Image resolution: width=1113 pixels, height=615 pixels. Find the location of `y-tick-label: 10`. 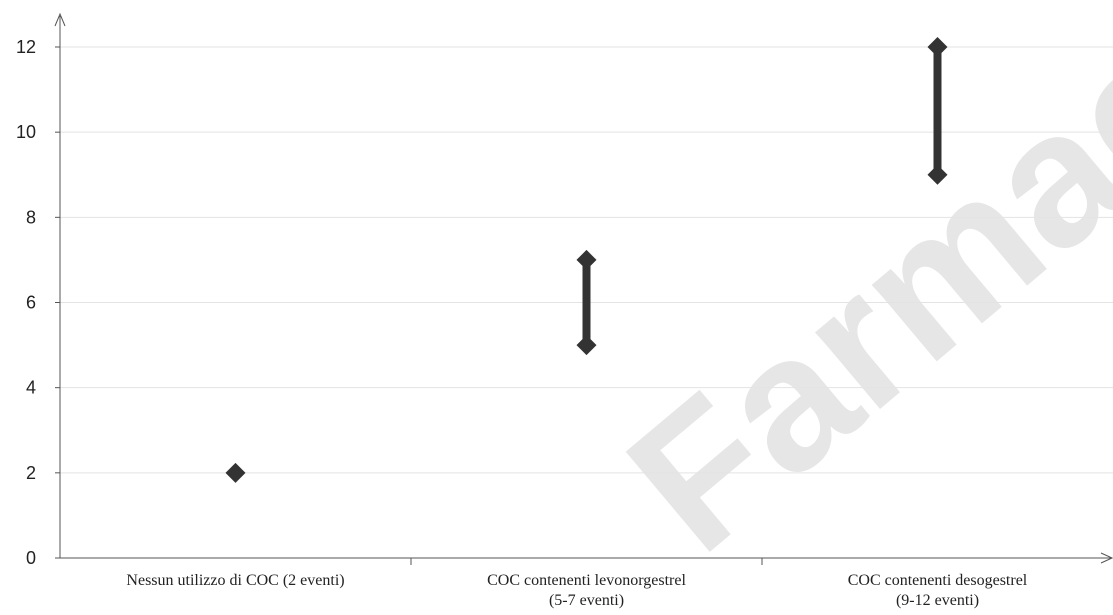

y-tick-label: 10 is located at coordinates (26, 132).